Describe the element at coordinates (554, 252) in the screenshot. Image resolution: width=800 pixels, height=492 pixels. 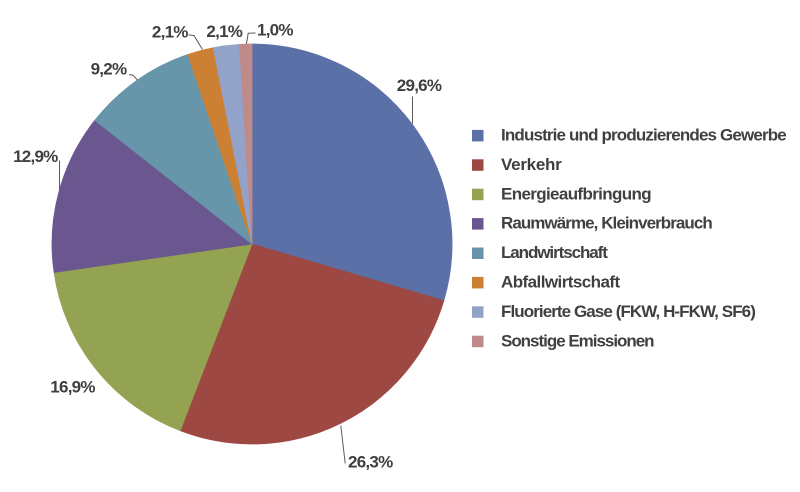
I see `svg-text: Landwirtschaft` at that location.